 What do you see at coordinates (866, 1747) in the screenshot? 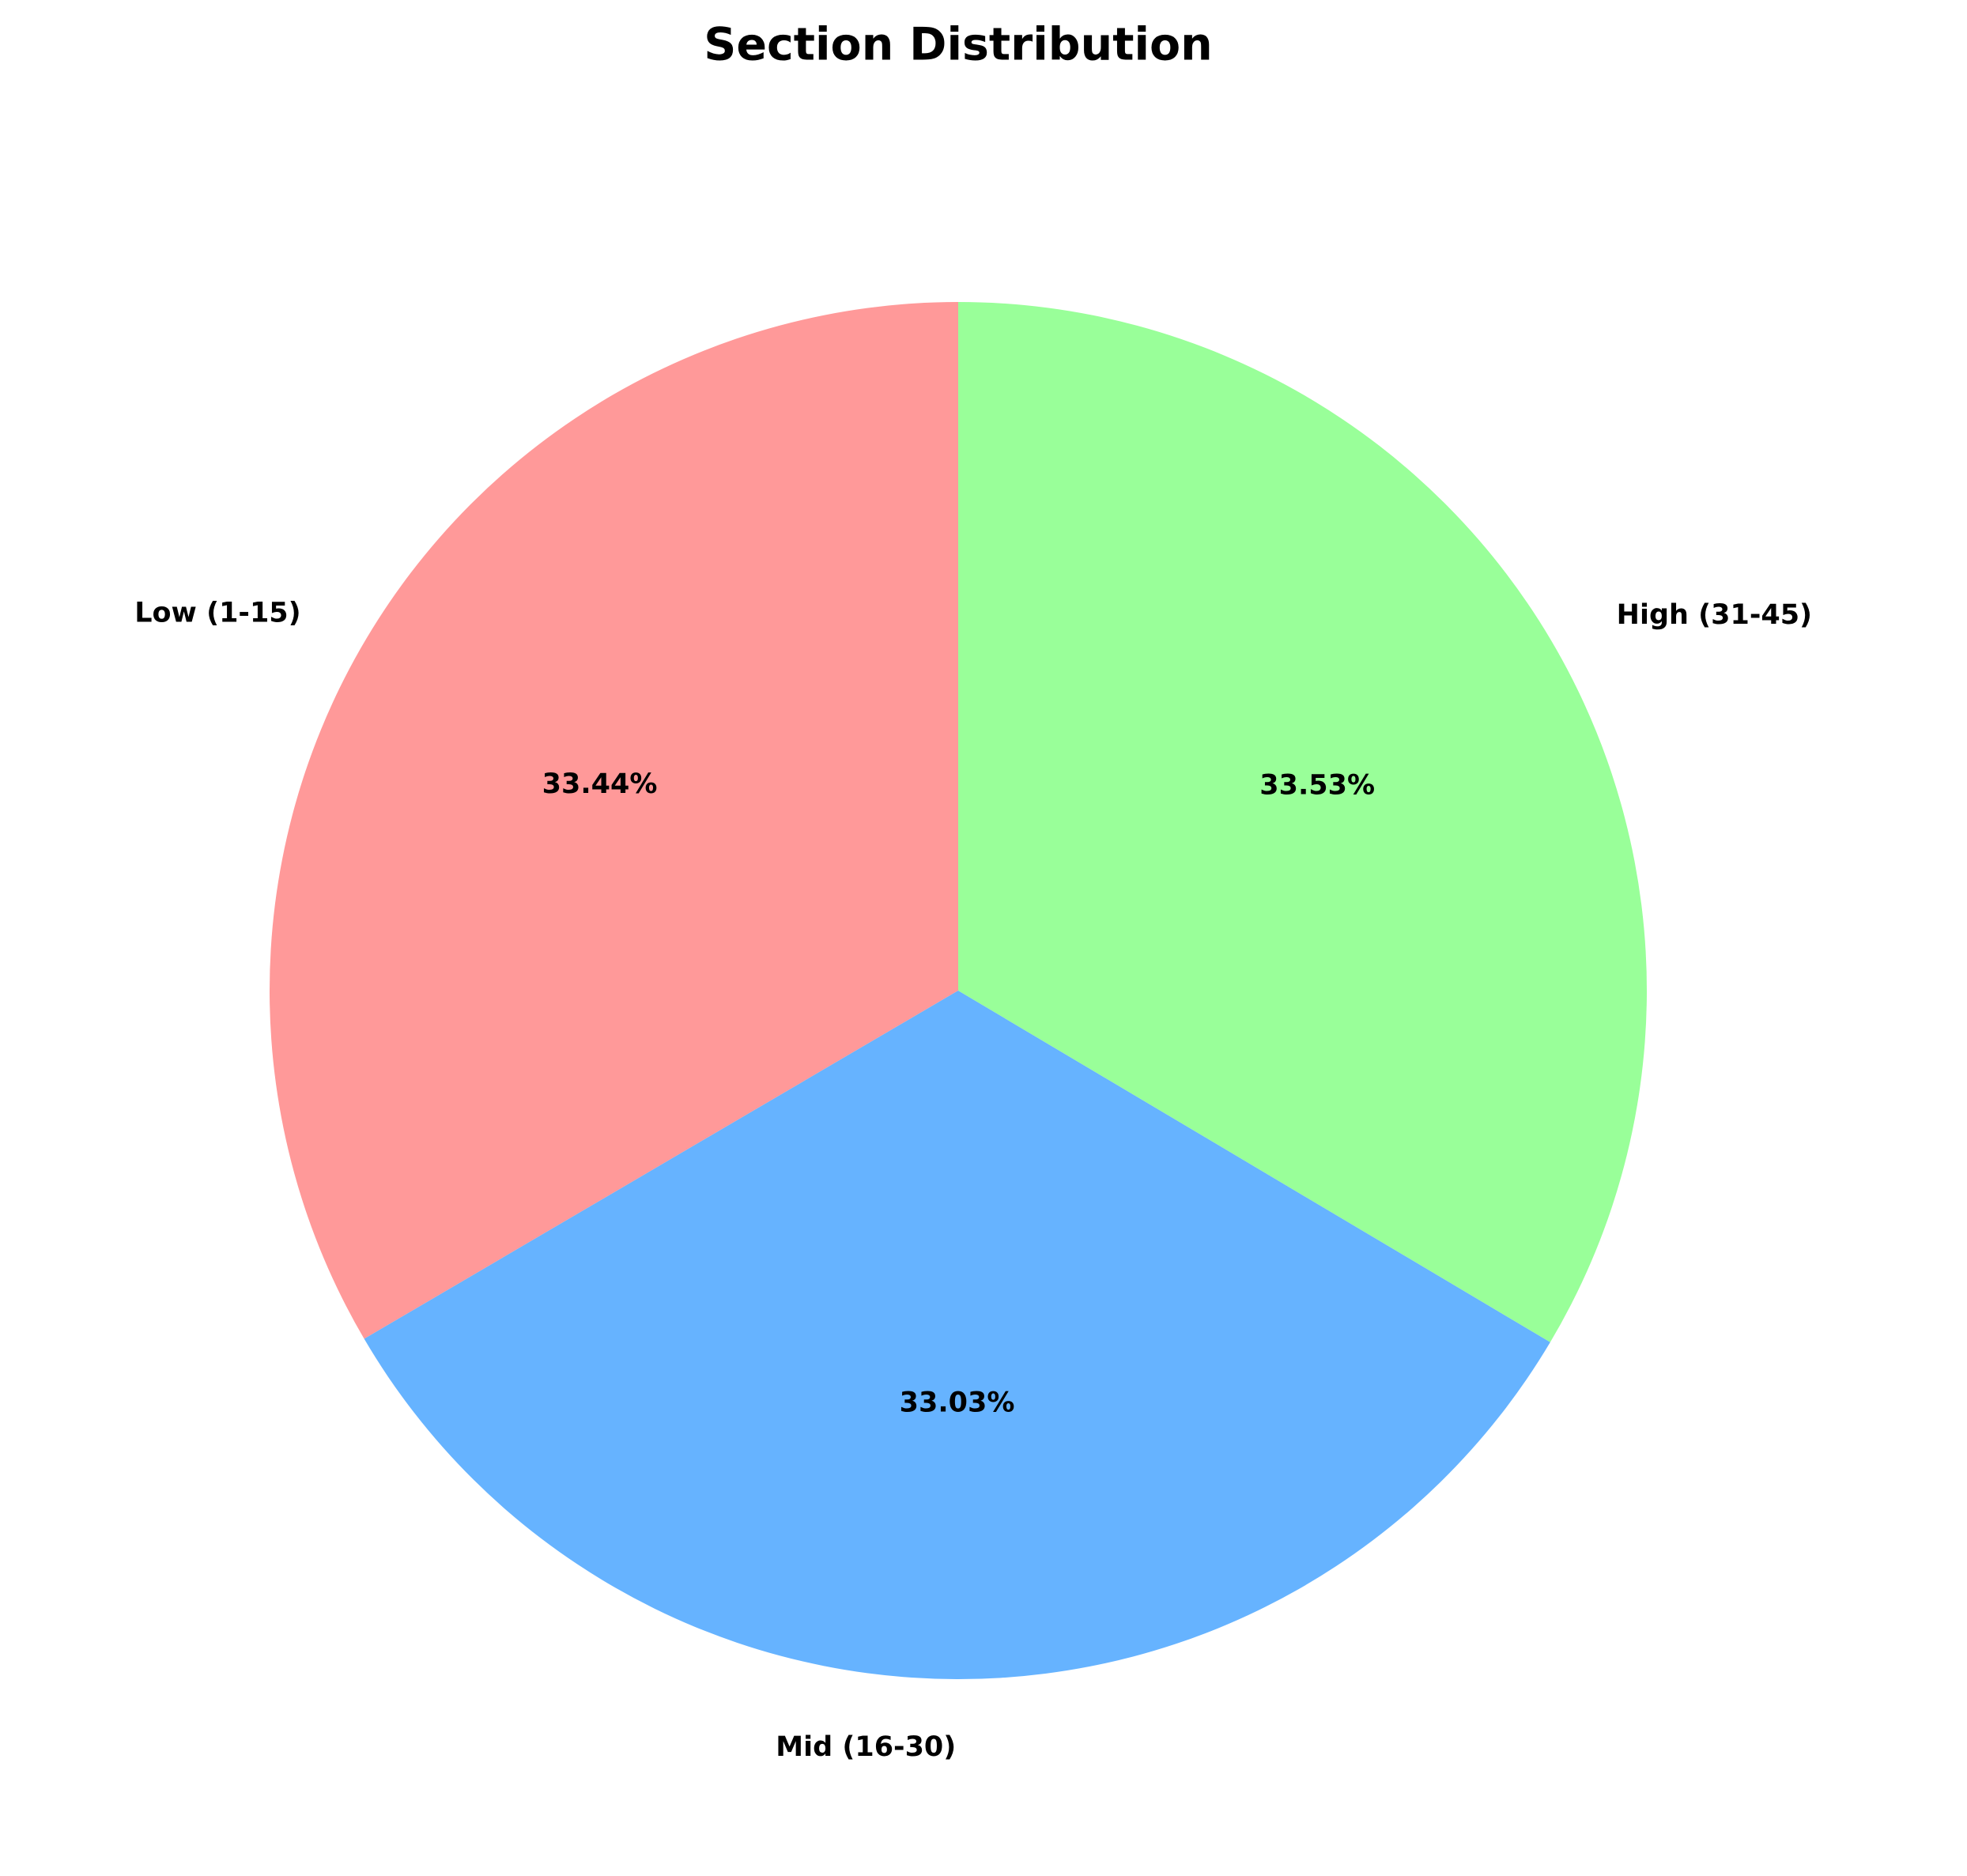
I see `slice-label: Mid (16-30)` at bounding box center [866, 1747].